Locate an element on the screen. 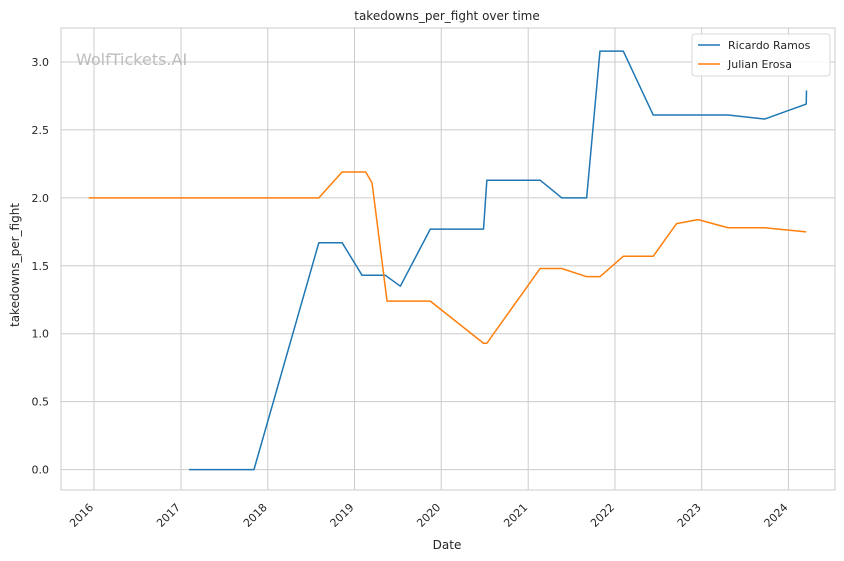 The width and height of the screenshot is (844, 561). watermark: WolfTickets.AI is located at coordinates (131, 59).